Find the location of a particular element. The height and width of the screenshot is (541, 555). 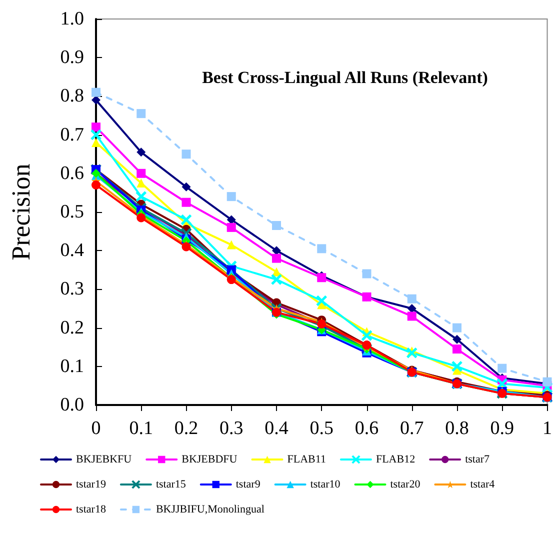

x-tick-label: 0.9 is located at coordinates (502, 428).